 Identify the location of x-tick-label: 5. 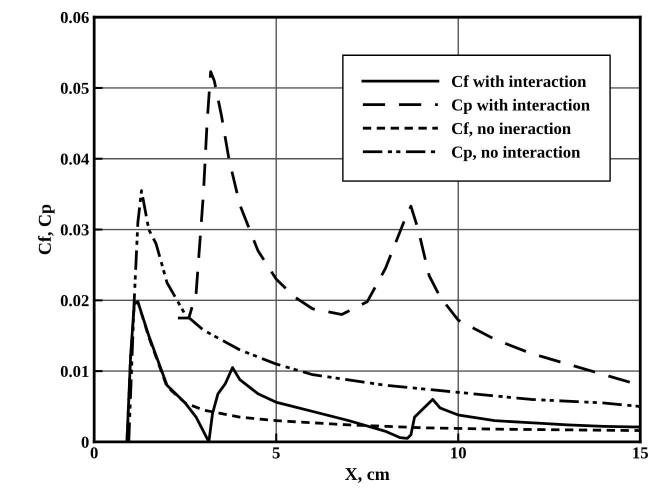
(276, 452).